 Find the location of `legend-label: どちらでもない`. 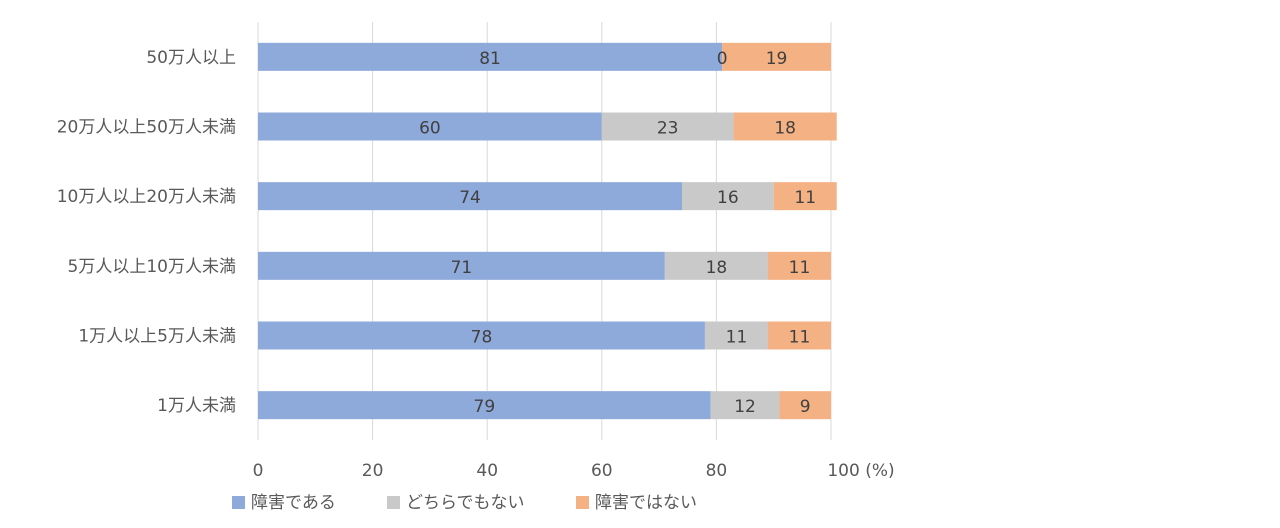

legend-label: どちらでもない is located at coordinates (465, 503).